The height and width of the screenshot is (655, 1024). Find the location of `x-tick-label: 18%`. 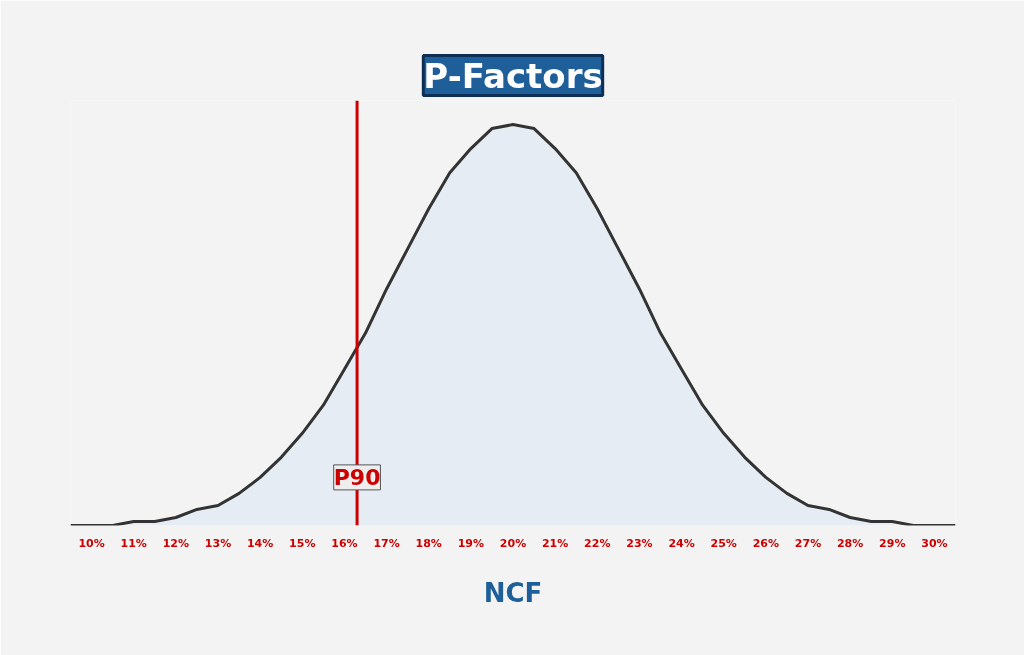

x-tick-label: 18% is located at coordinates (428, 543).